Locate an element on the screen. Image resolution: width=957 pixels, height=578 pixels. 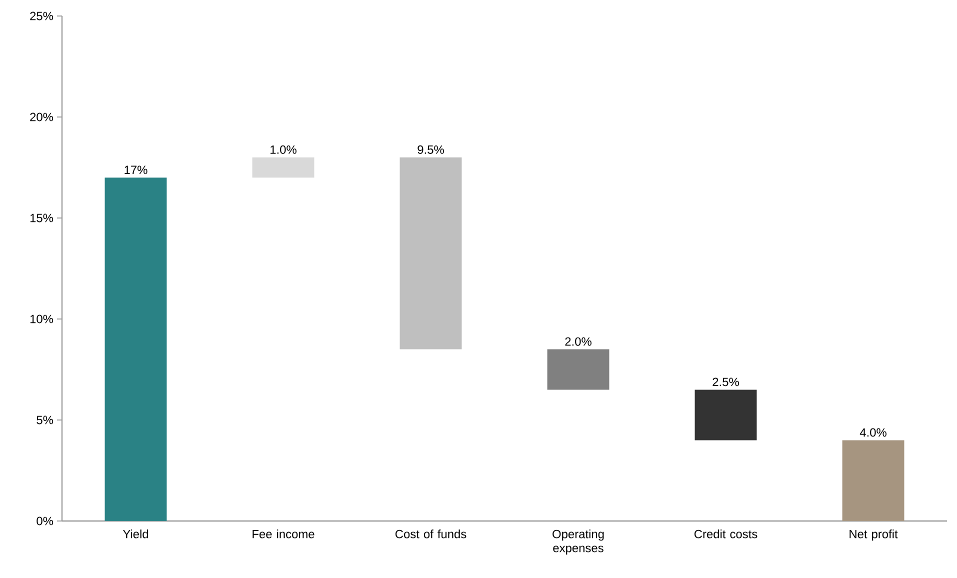
x-tick-label: Yield is located at coordinates (135, 534).